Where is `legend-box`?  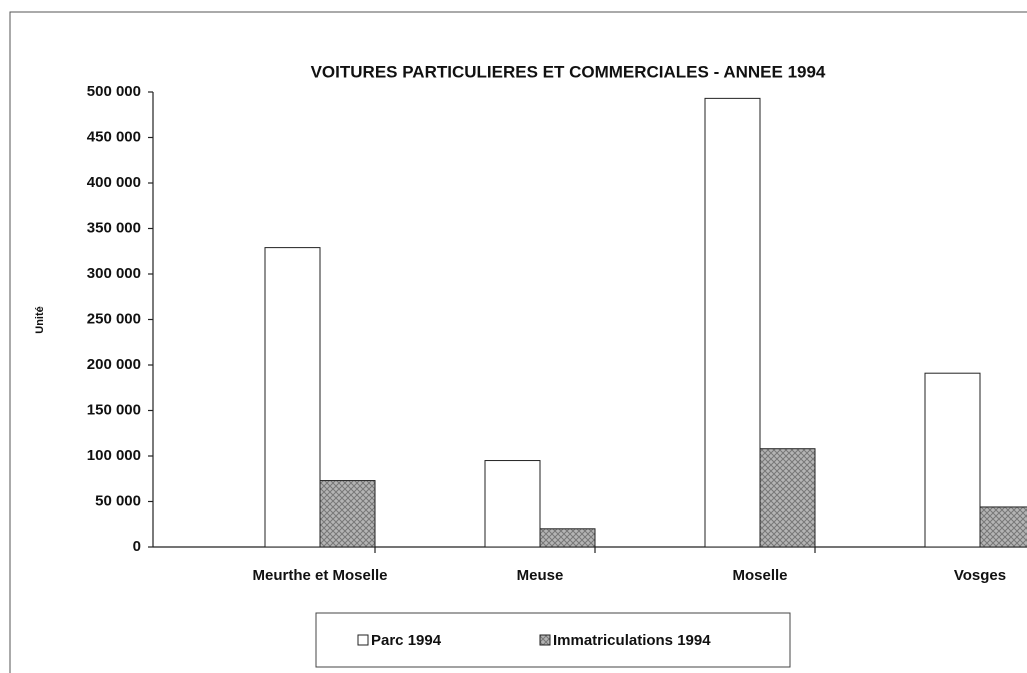 legend-box is located at coordinates (553, 640).